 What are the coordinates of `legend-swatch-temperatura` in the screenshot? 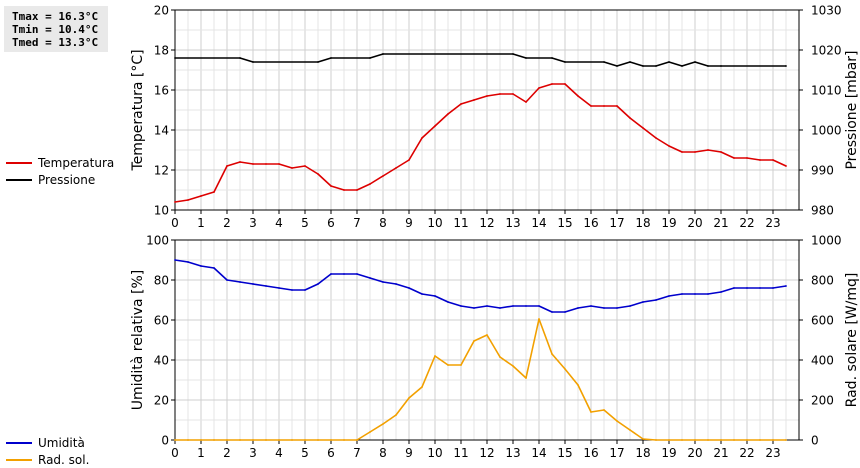 It's located at (19, 162).